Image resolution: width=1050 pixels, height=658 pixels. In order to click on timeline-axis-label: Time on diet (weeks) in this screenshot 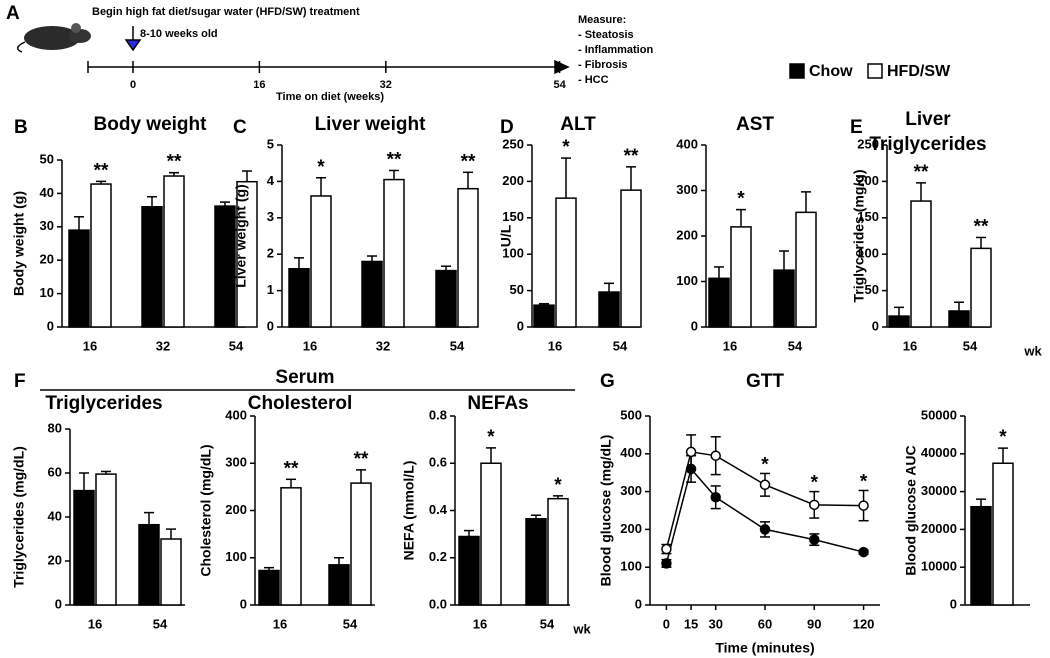, I will do `click(330, 97)`.